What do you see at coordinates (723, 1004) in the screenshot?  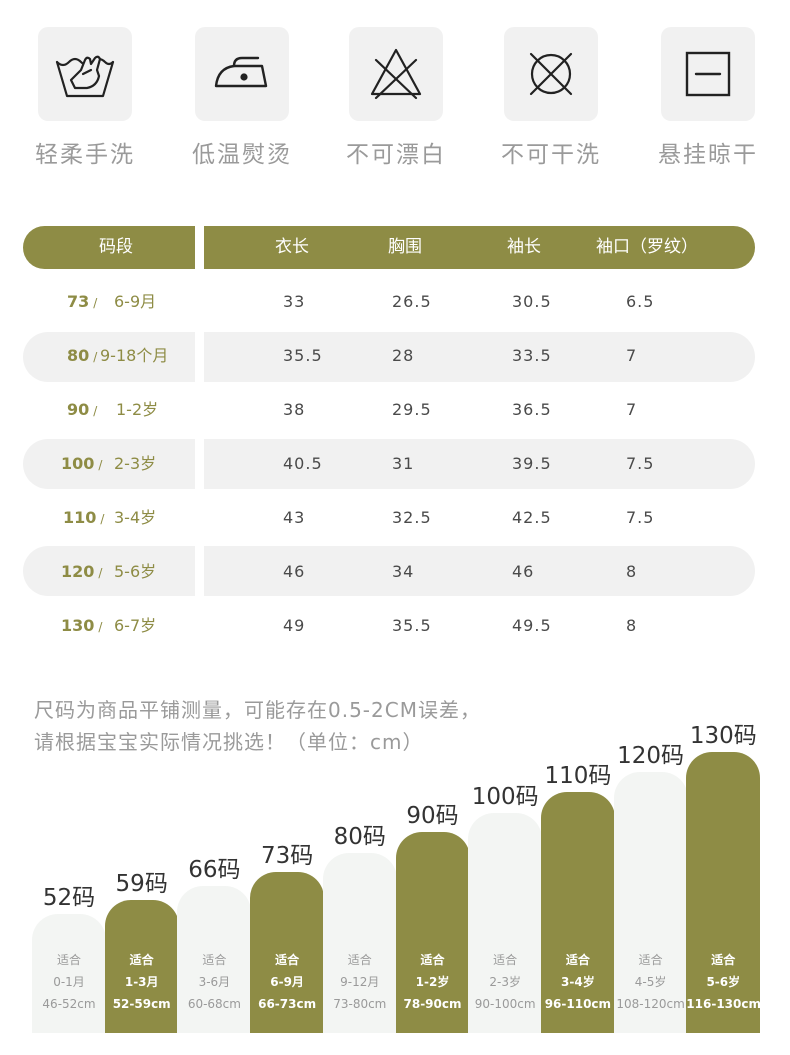 I see `chart-height-label: 116-130cm` at bounding box center [723, 1004].